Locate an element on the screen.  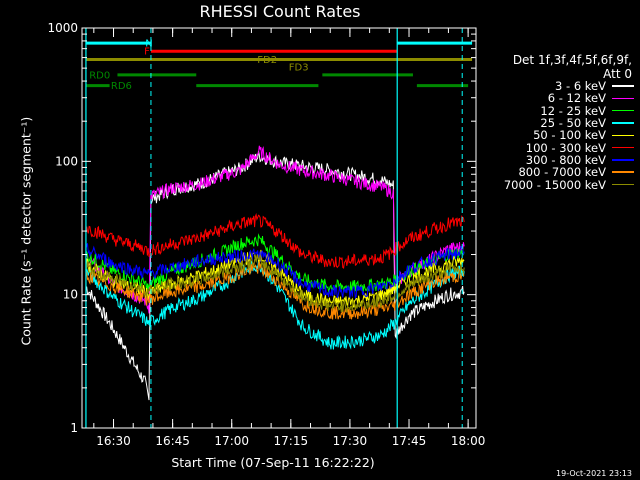
x-tick-label-6: 18:00 is located at coordinates (468, 441).